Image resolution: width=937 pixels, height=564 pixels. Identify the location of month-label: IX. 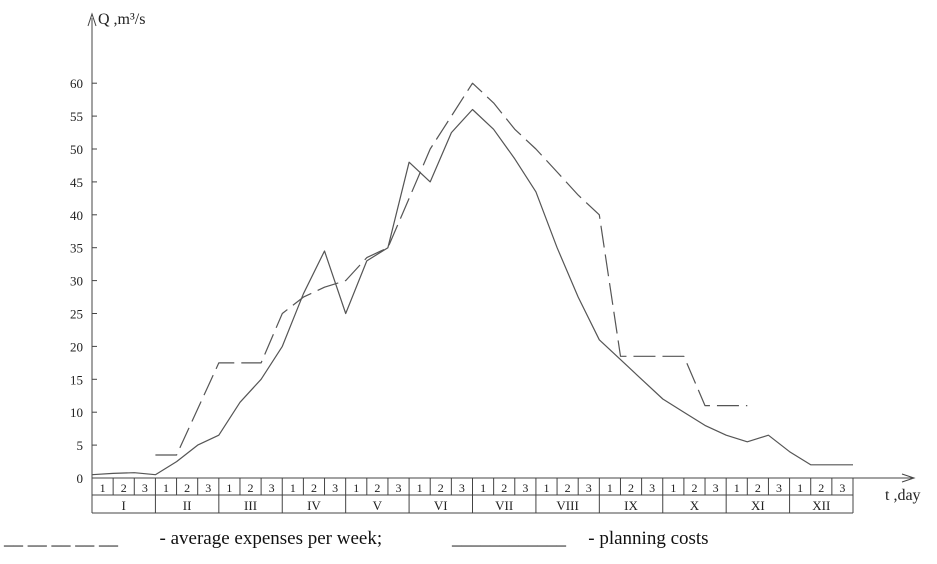
(631, 505).